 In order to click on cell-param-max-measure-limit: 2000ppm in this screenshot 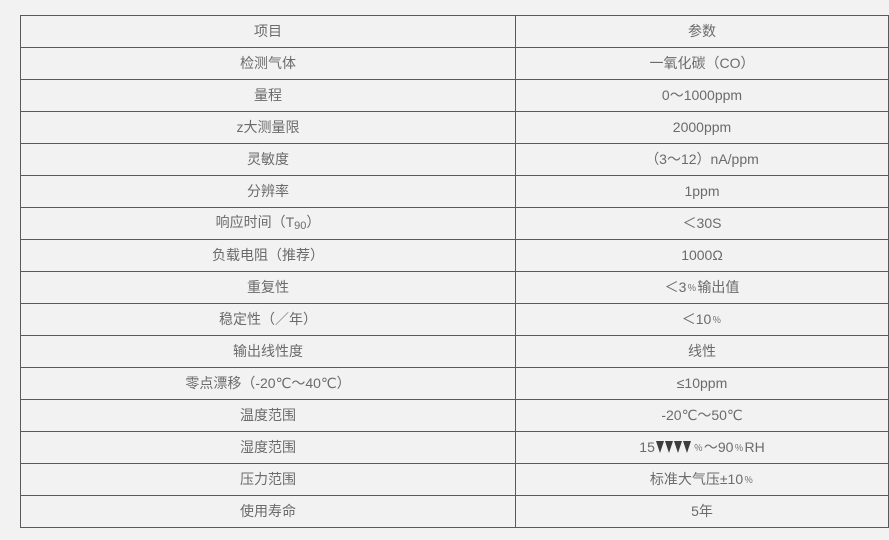, I will do `click(702, 127)`.